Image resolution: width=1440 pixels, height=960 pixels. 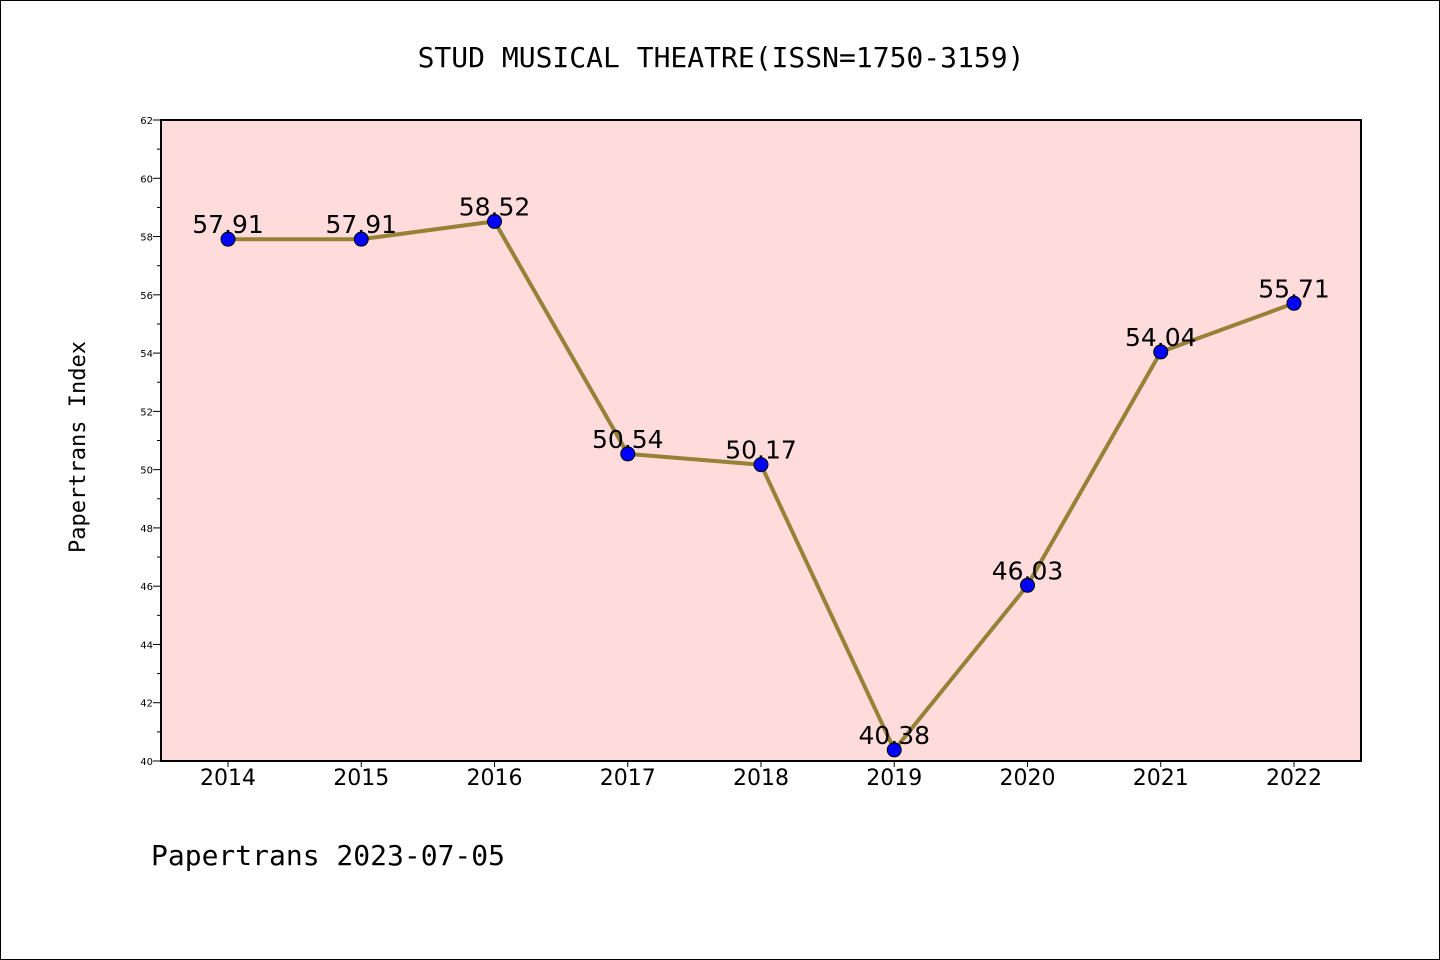 I want to click on chart-title: STUD MUSICAL THEATRE(ISSN=1750-3159), so click(x=721, y=57).